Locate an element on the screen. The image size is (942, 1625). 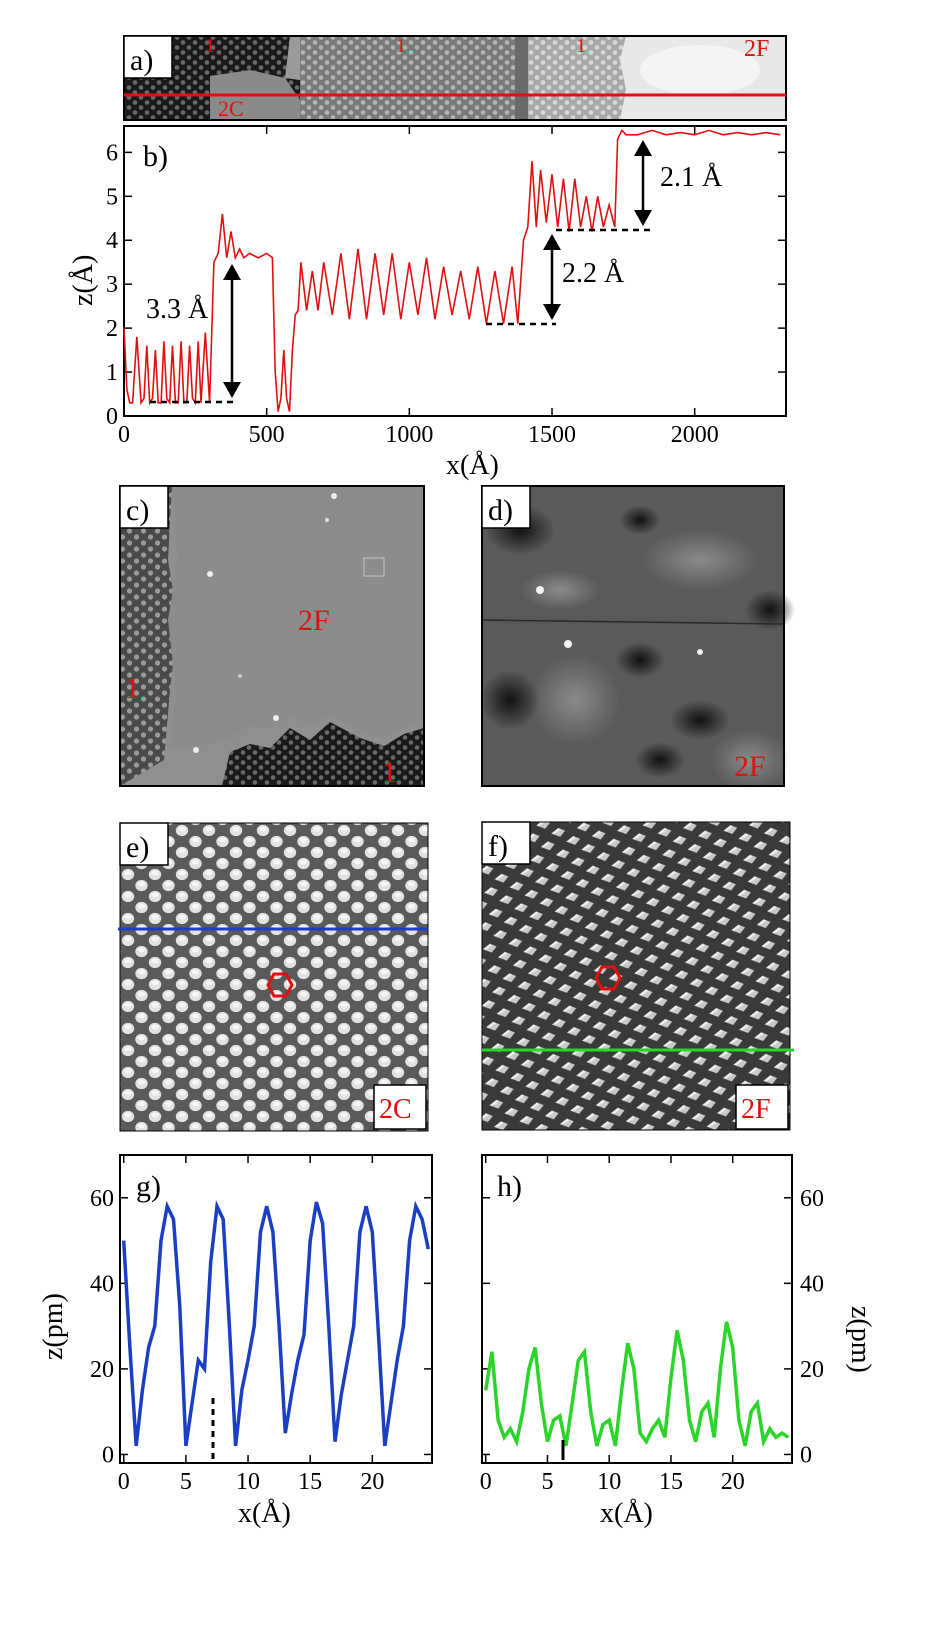
panel-b-label: b) is located at coordinates (155, 156).